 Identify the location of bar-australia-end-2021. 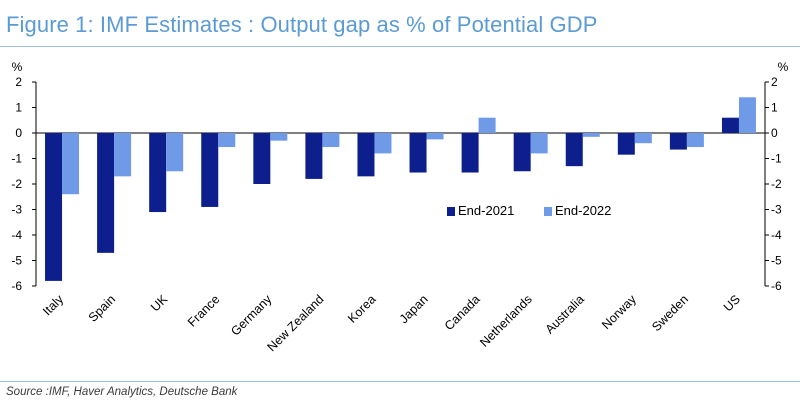
(574, 150).